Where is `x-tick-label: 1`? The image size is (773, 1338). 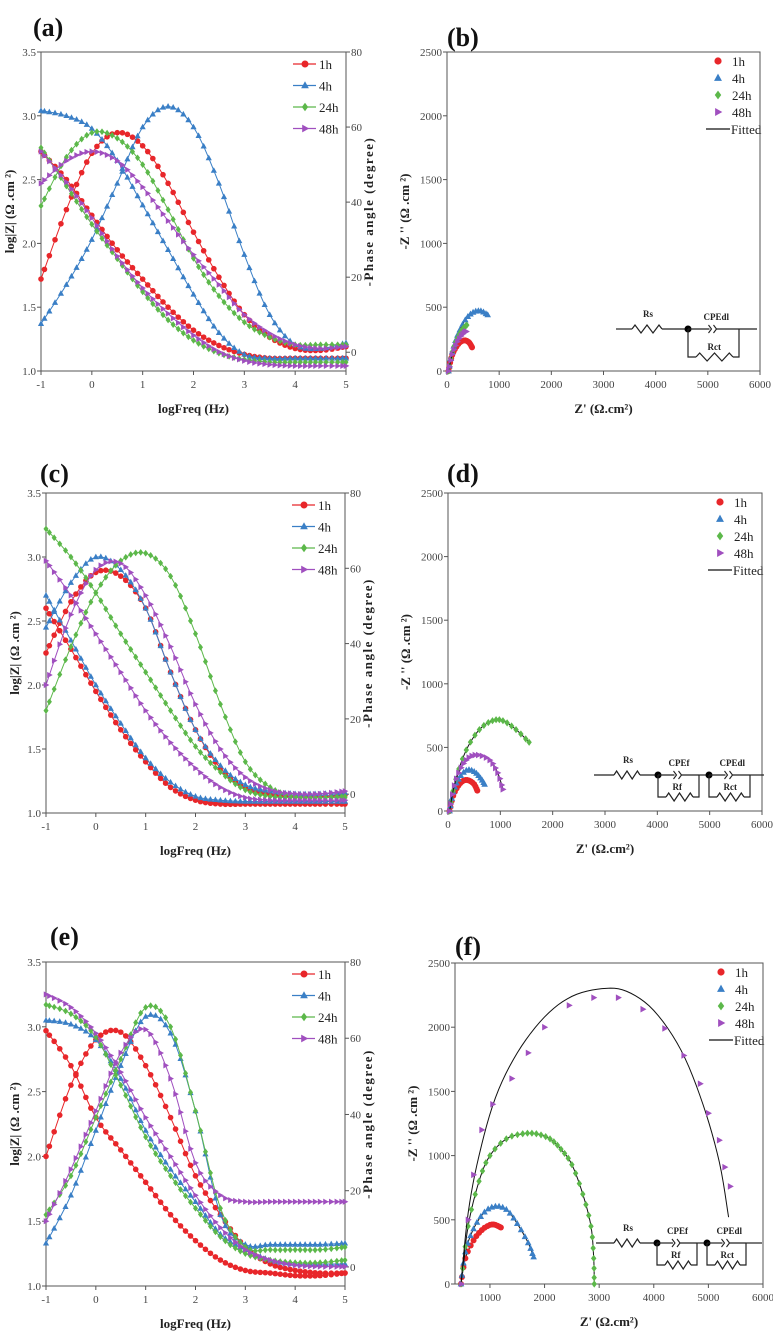
x-tick-label: 1 is located at coordinates (143, 385).